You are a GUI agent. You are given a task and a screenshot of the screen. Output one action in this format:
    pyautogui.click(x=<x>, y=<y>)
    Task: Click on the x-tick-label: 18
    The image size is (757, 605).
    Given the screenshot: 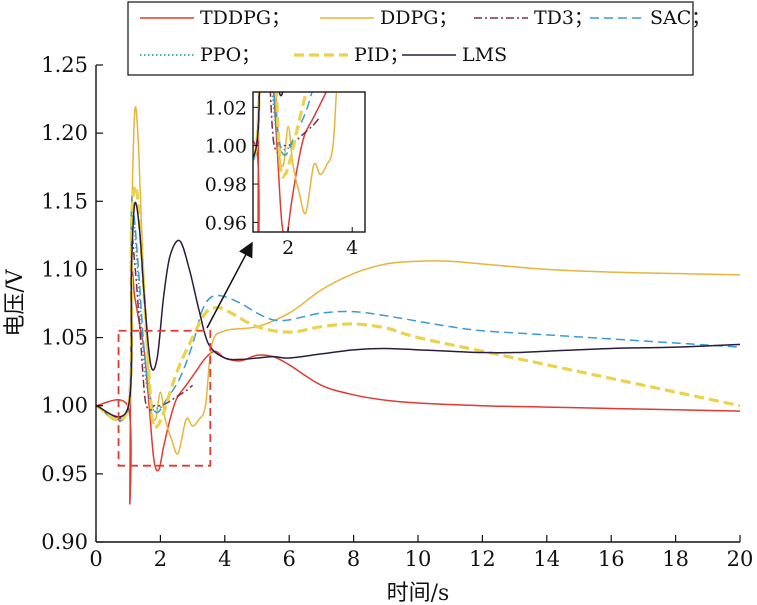 What is the action you would take?
    pyautogui.click(x=675, y=559)
    